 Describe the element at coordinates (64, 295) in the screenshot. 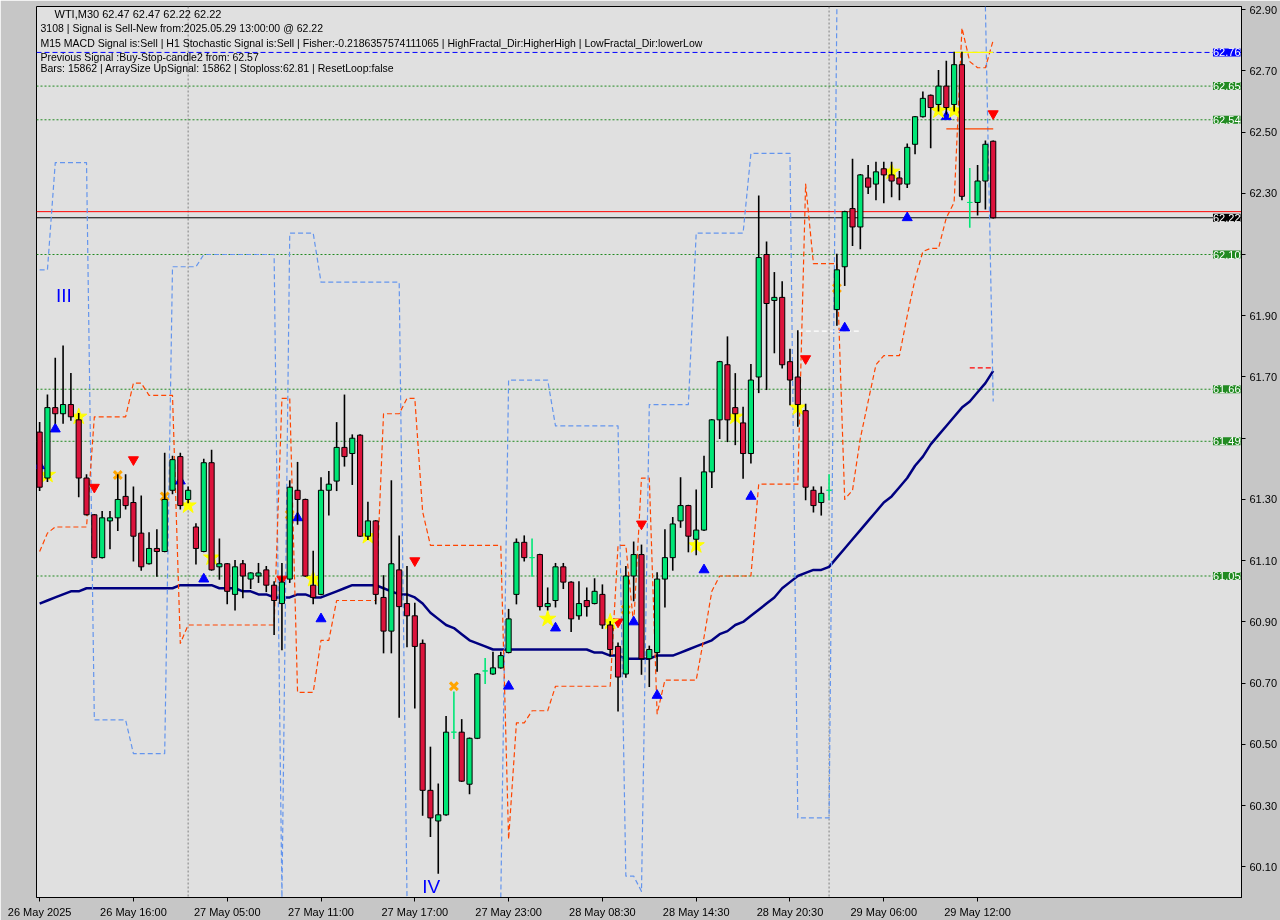

I see `annotation: III` at that location.